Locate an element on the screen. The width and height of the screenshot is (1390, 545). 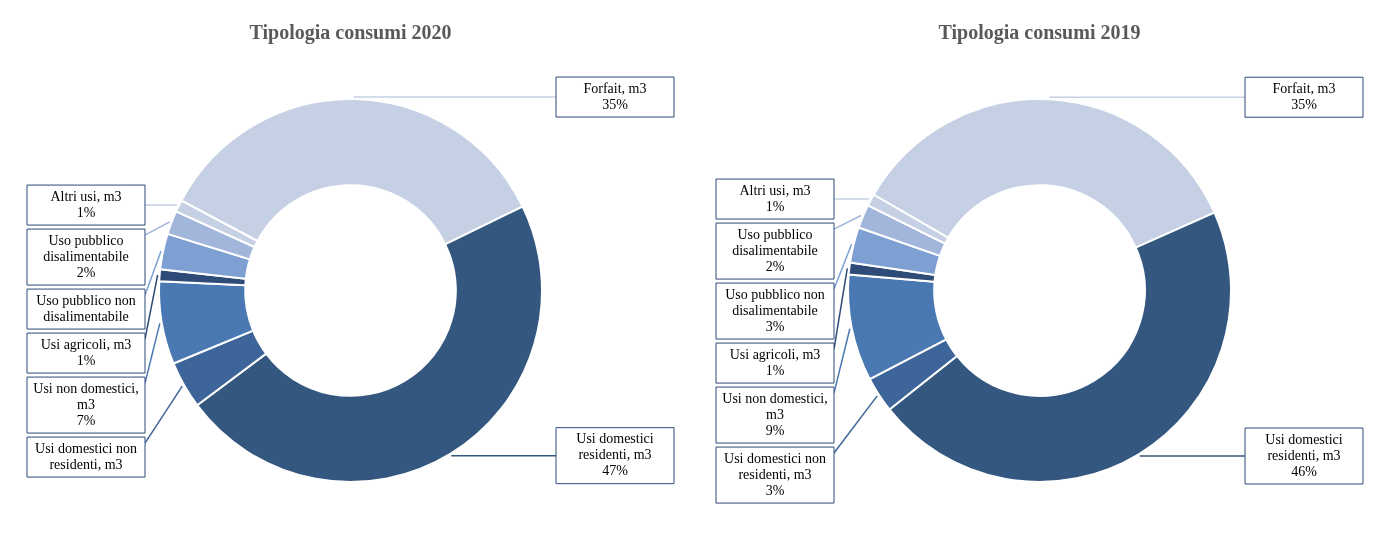
data-label: 9% is located at coordinates (775, 430).